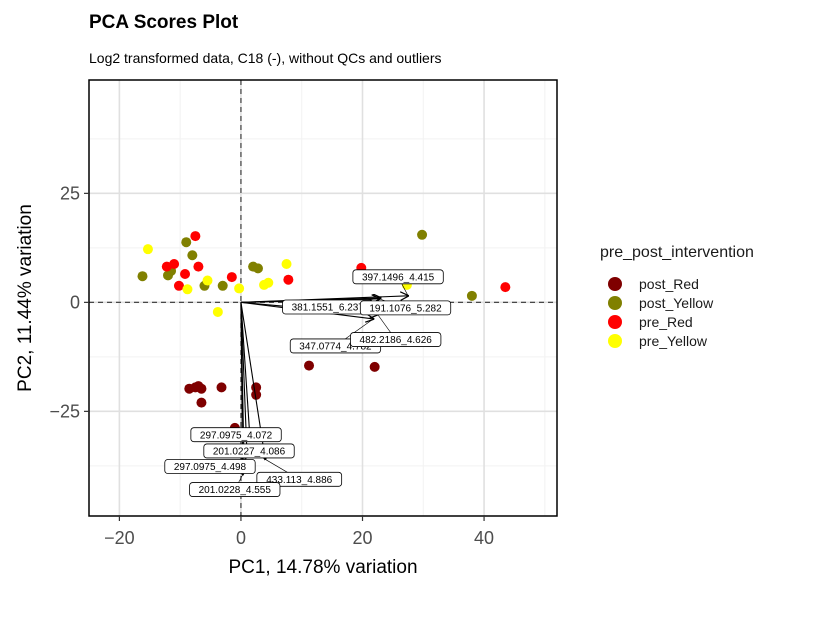  What do you see at coordinates (669, 283) in the screenshot?
I see `legend-label: post_Red` at bounding box center [669, 283].